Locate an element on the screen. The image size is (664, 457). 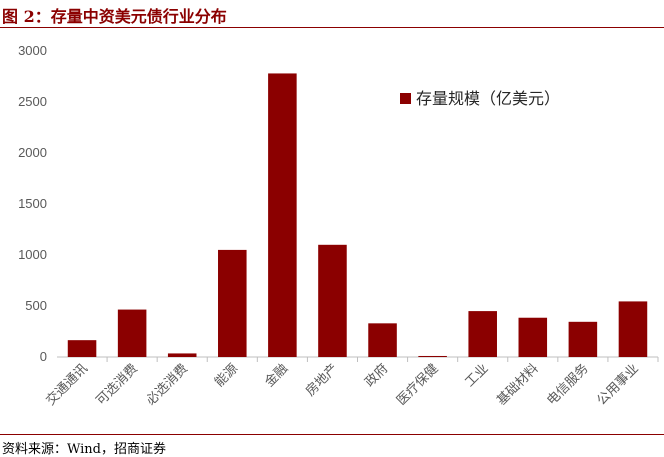
y-tick-label: 1500 is located at coordinates (32, 203).